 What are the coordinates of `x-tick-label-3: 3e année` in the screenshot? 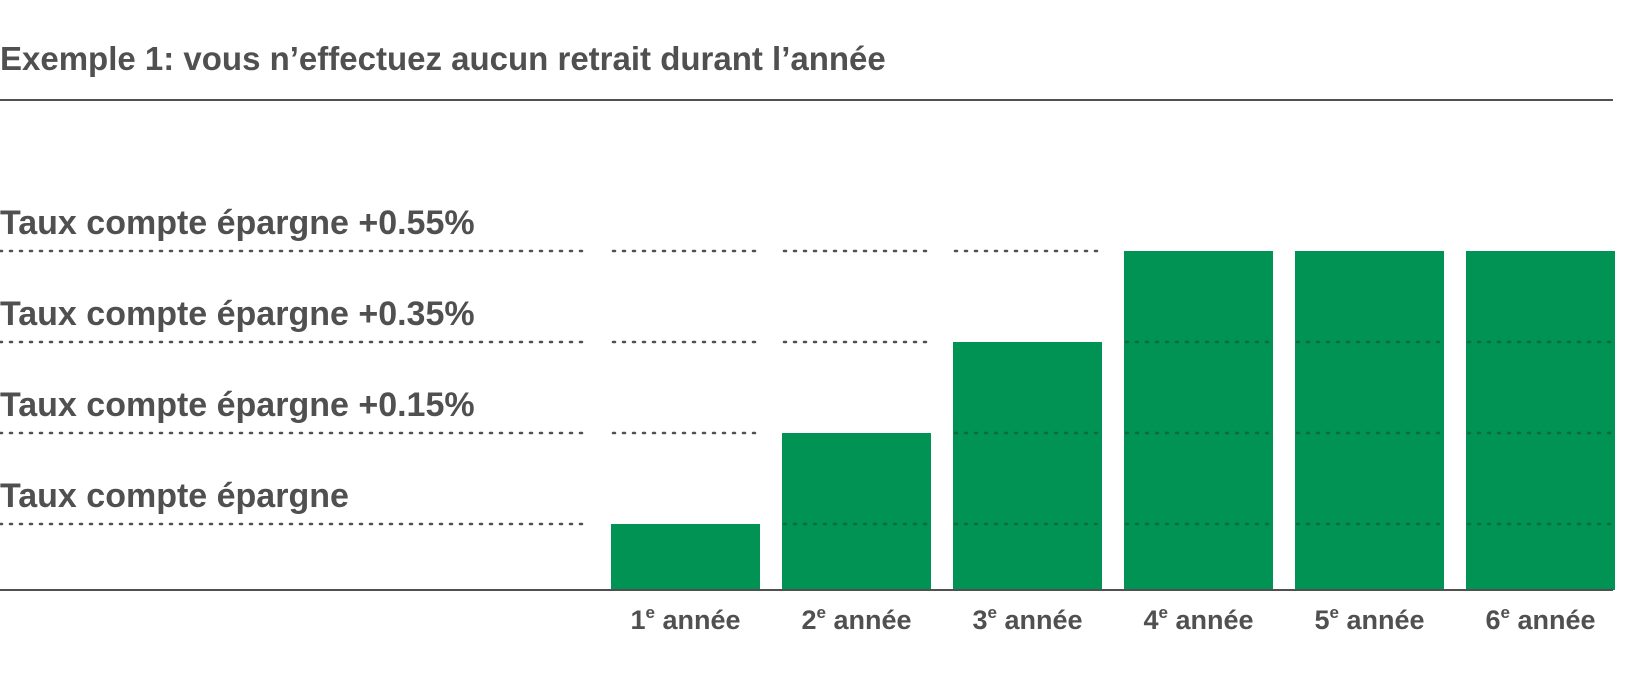 It's located at (1027, 619).